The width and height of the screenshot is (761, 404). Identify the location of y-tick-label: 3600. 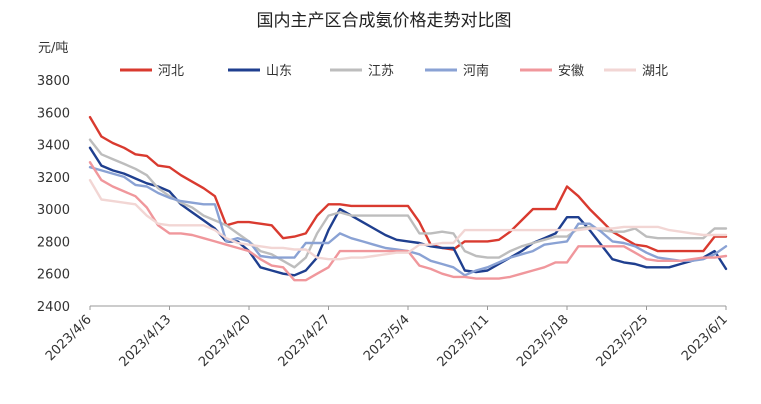
(53, 113).